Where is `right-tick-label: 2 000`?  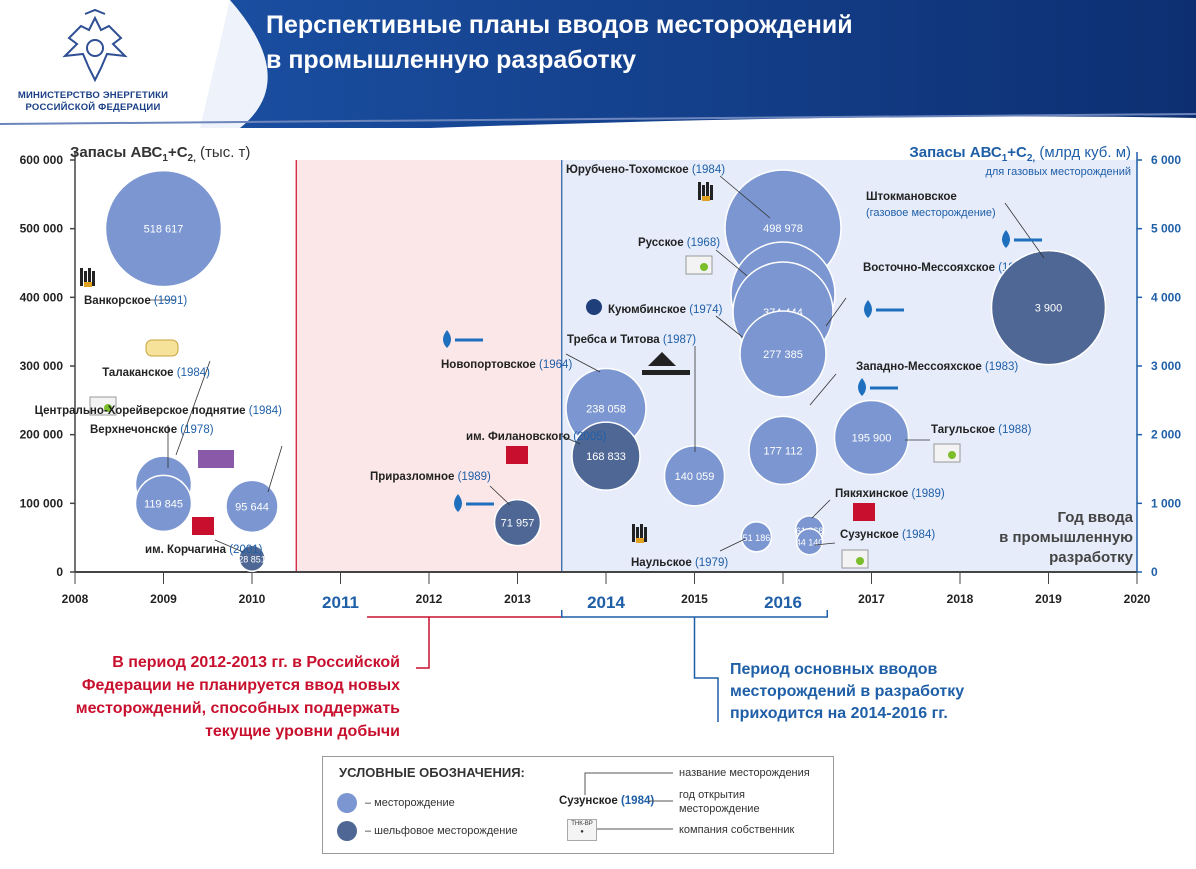 right-tick-label: 2 000 is located at coordinates (1166, 435).